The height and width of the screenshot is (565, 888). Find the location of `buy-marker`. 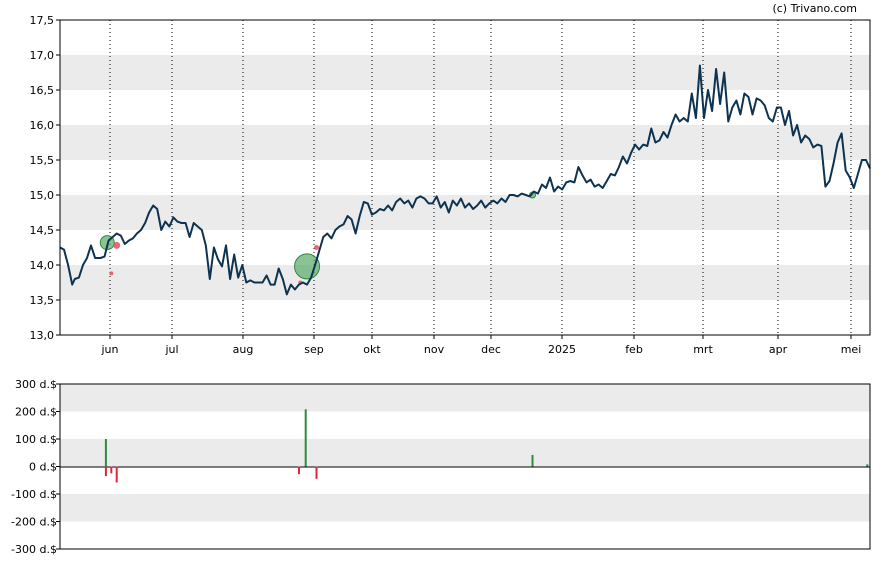

buy-marker is located at coordinates (307, 266).